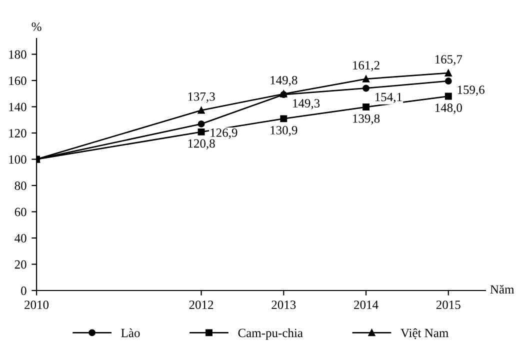  Describe the element at coordinates (201, 305) in the screenshot. I see `x-tick-label: 2012` at that location.